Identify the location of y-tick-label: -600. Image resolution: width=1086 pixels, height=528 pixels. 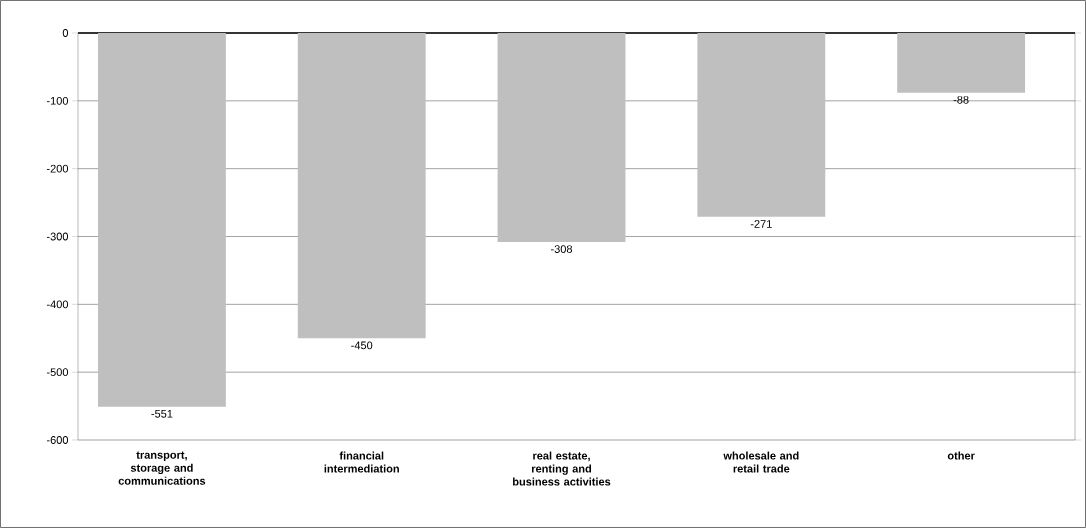
(57, 440).